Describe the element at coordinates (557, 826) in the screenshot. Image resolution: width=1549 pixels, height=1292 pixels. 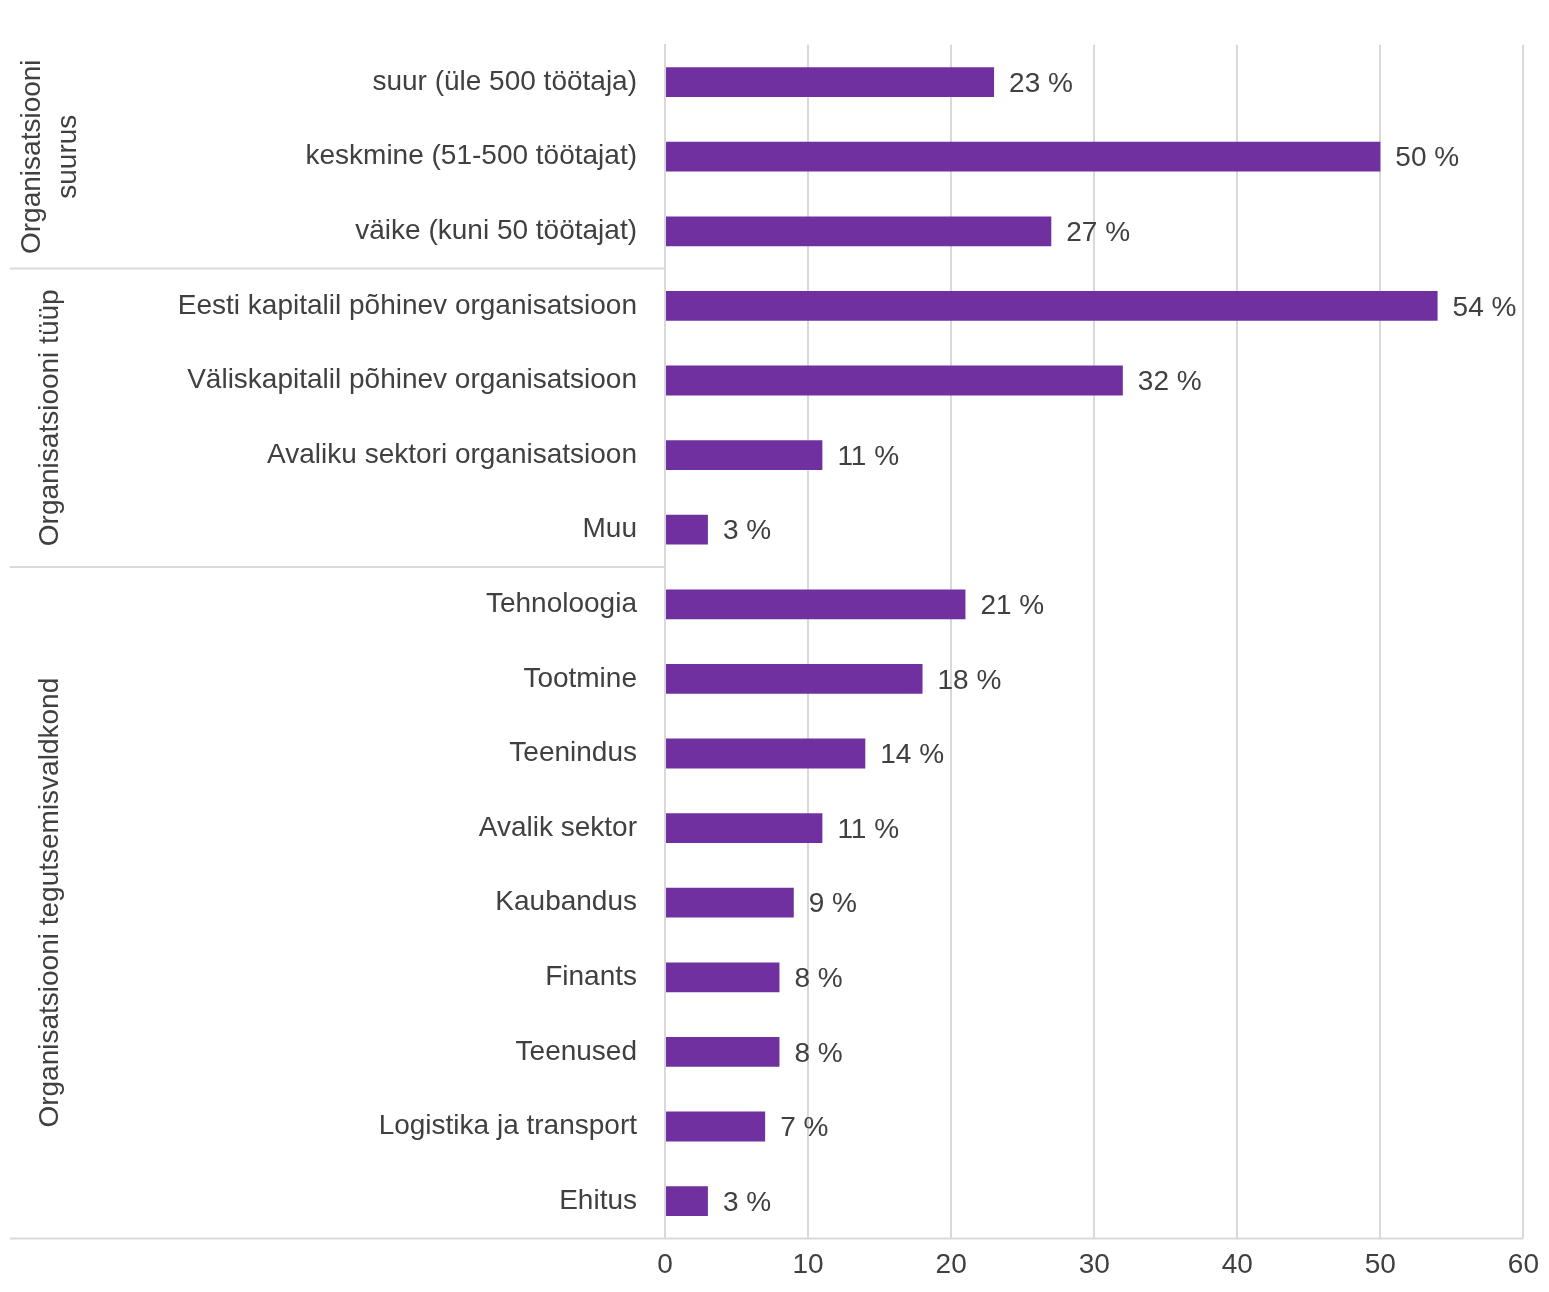
I see `y-tick-label: Avalik sektor` at that location.